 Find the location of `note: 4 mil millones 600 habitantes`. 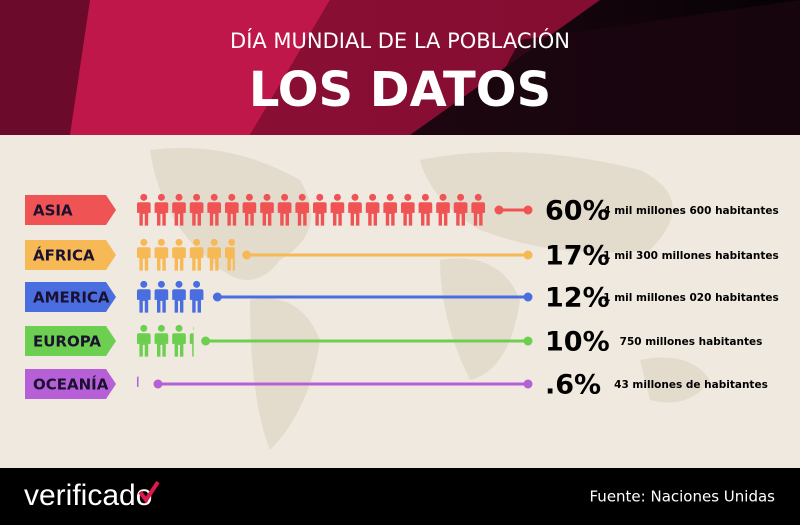

note: 4 mil millones 600 habitantes is located at coordinates (690, 211).